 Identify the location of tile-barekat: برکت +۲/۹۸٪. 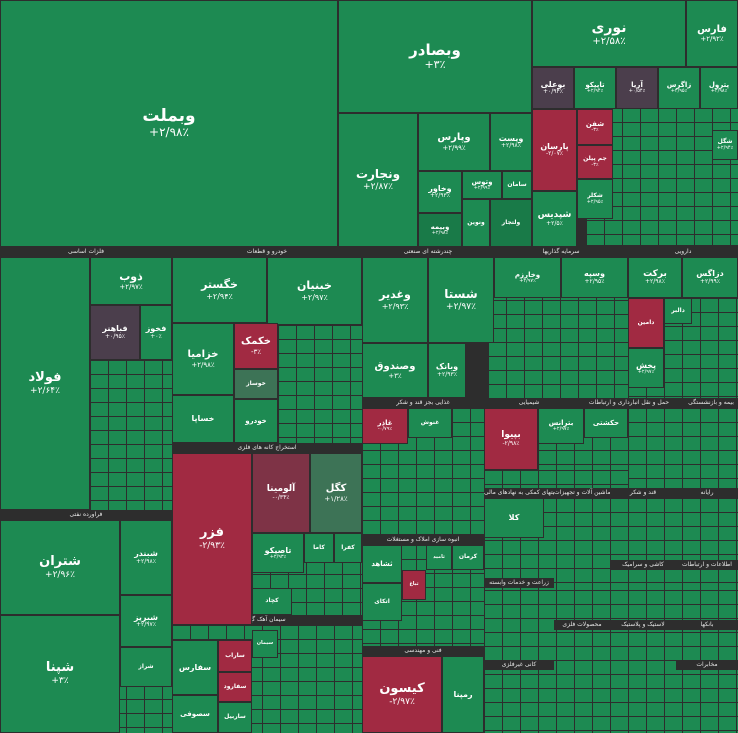
(655, 277).